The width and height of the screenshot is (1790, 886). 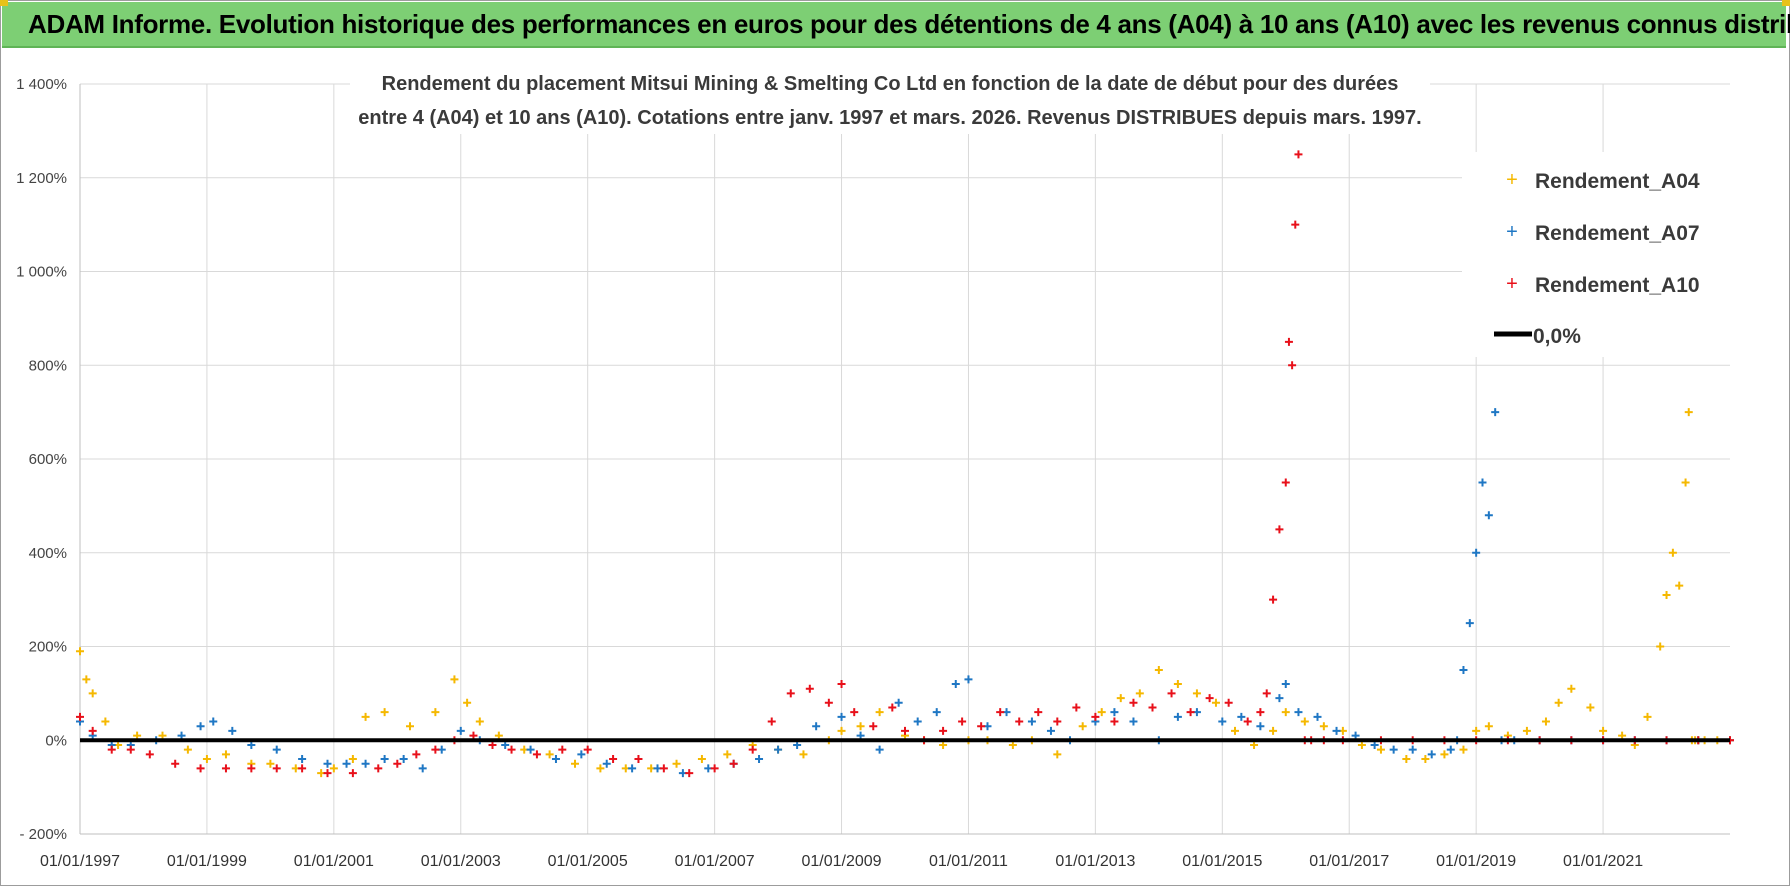 What do you see at coordinates (56, 740) in the screenshot?
I see `y-tick-label: 0%` at bounding box center [56, 740].